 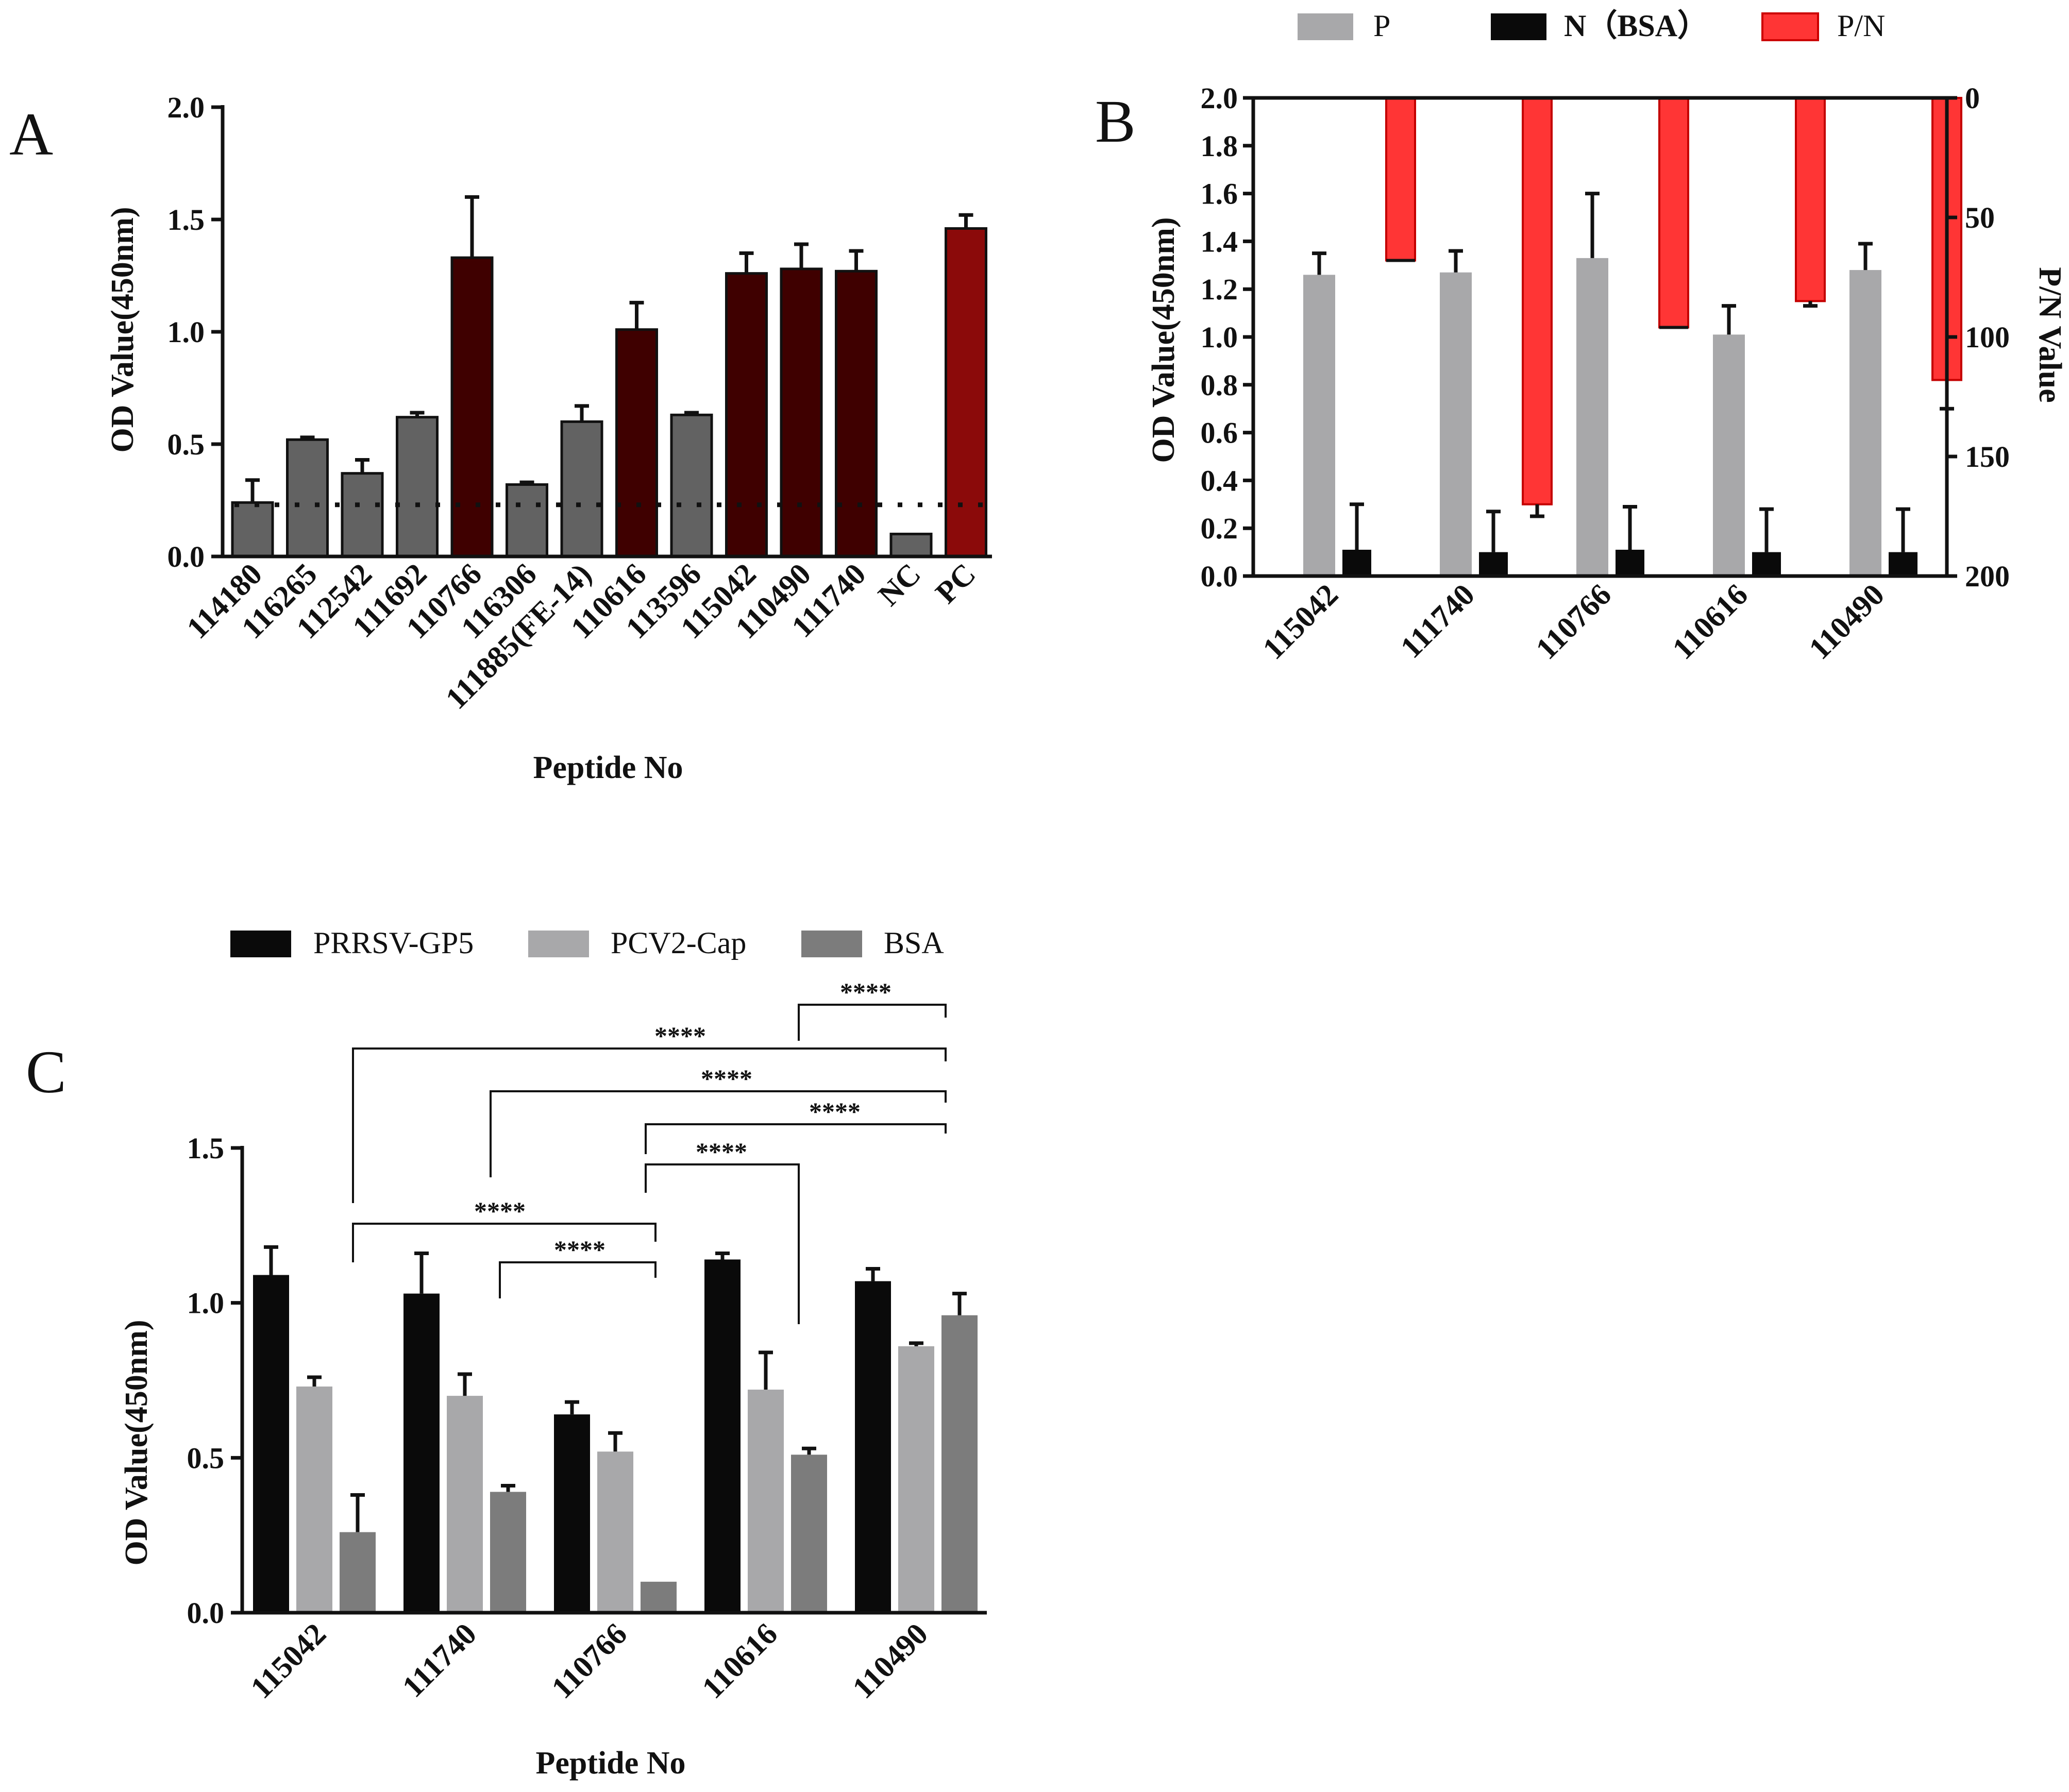 What do you see at coordinates (608, 767) in the screenshot?
I see `panel-a-x-axis-title: Peptide No` at bounding box center [608, 767].